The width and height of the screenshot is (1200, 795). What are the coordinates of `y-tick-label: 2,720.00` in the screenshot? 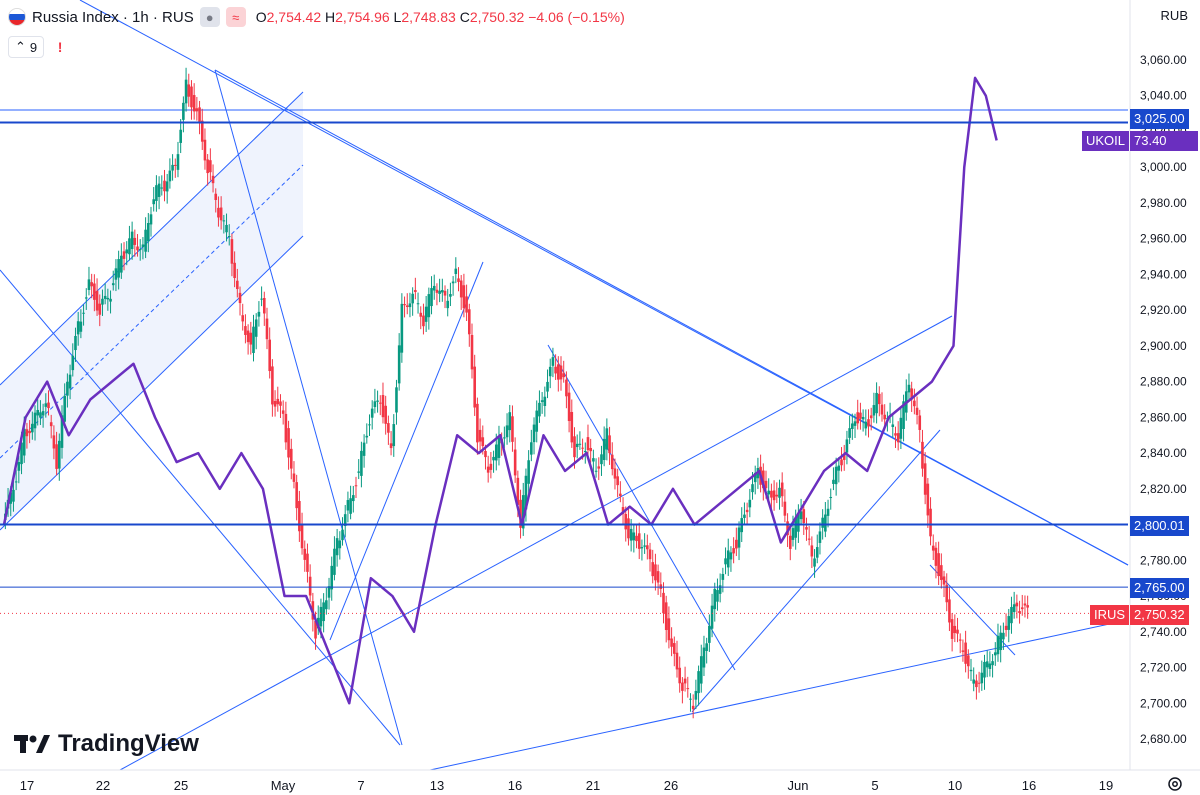 It's located at (1163, 668).